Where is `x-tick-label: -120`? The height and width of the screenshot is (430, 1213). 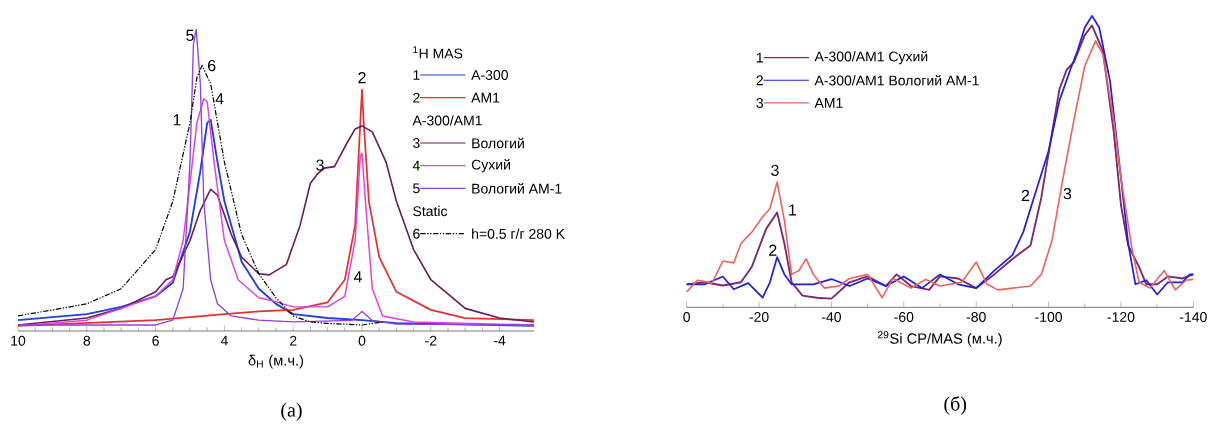 x-tick-label: -120 is located at coordinates (1121, 317).